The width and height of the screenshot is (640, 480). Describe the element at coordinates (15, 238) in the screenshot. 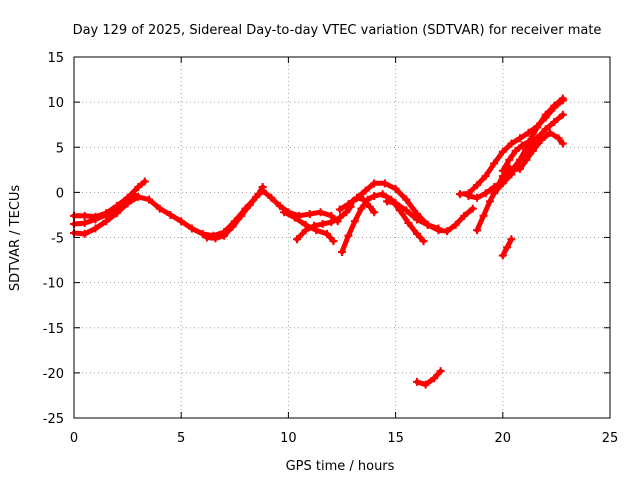

I see `y-axis-label: SDTVAR / TECUs` at that location.